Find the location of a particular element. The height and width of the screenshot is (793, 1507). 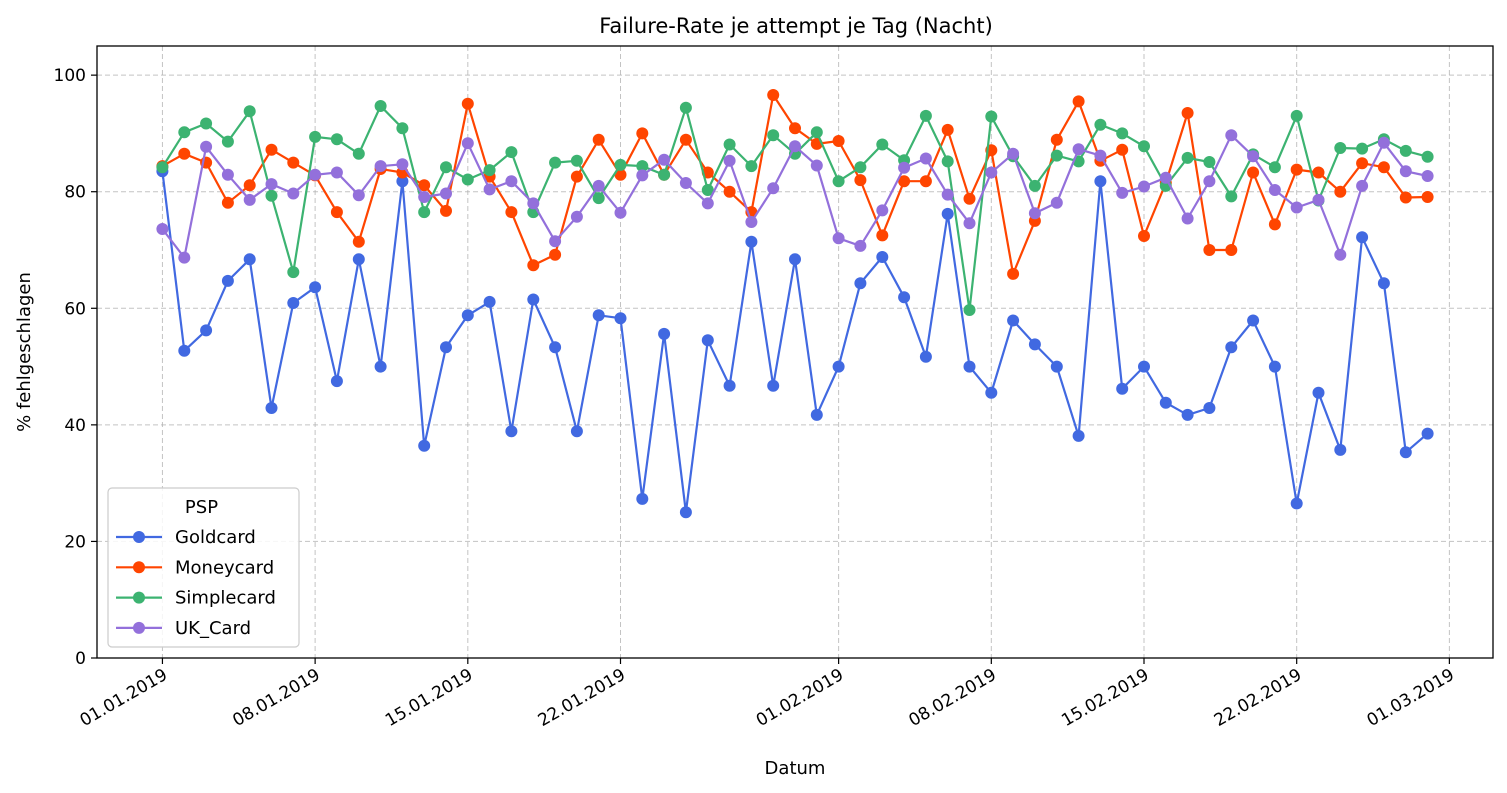

legend-marker-goldcard is located at coordinates (139, 537).